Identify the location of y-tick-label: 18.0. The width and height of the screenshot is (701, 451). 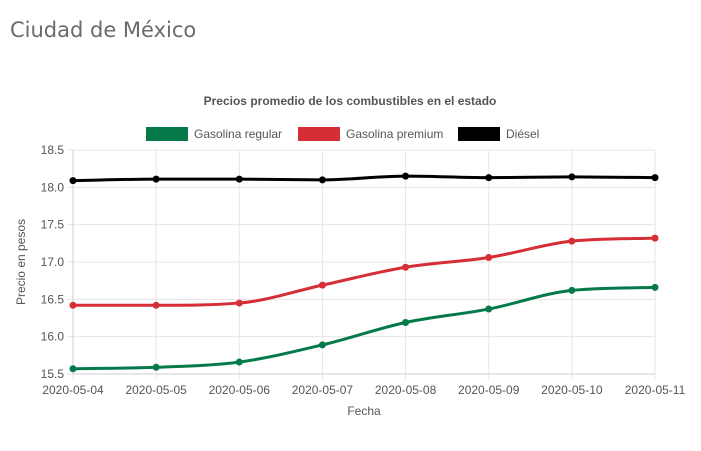
(53, 187).